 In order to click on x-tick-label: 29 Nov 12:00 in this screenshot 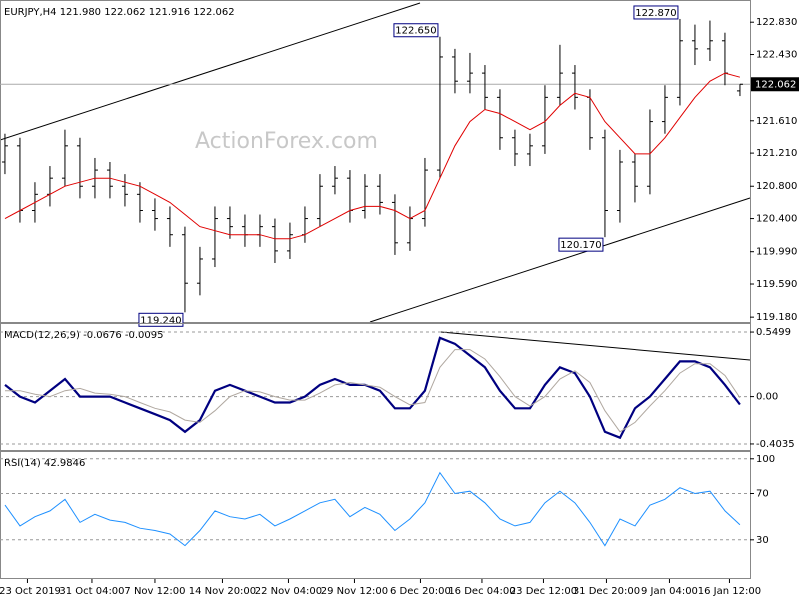, I will do `click(354, 591)`.